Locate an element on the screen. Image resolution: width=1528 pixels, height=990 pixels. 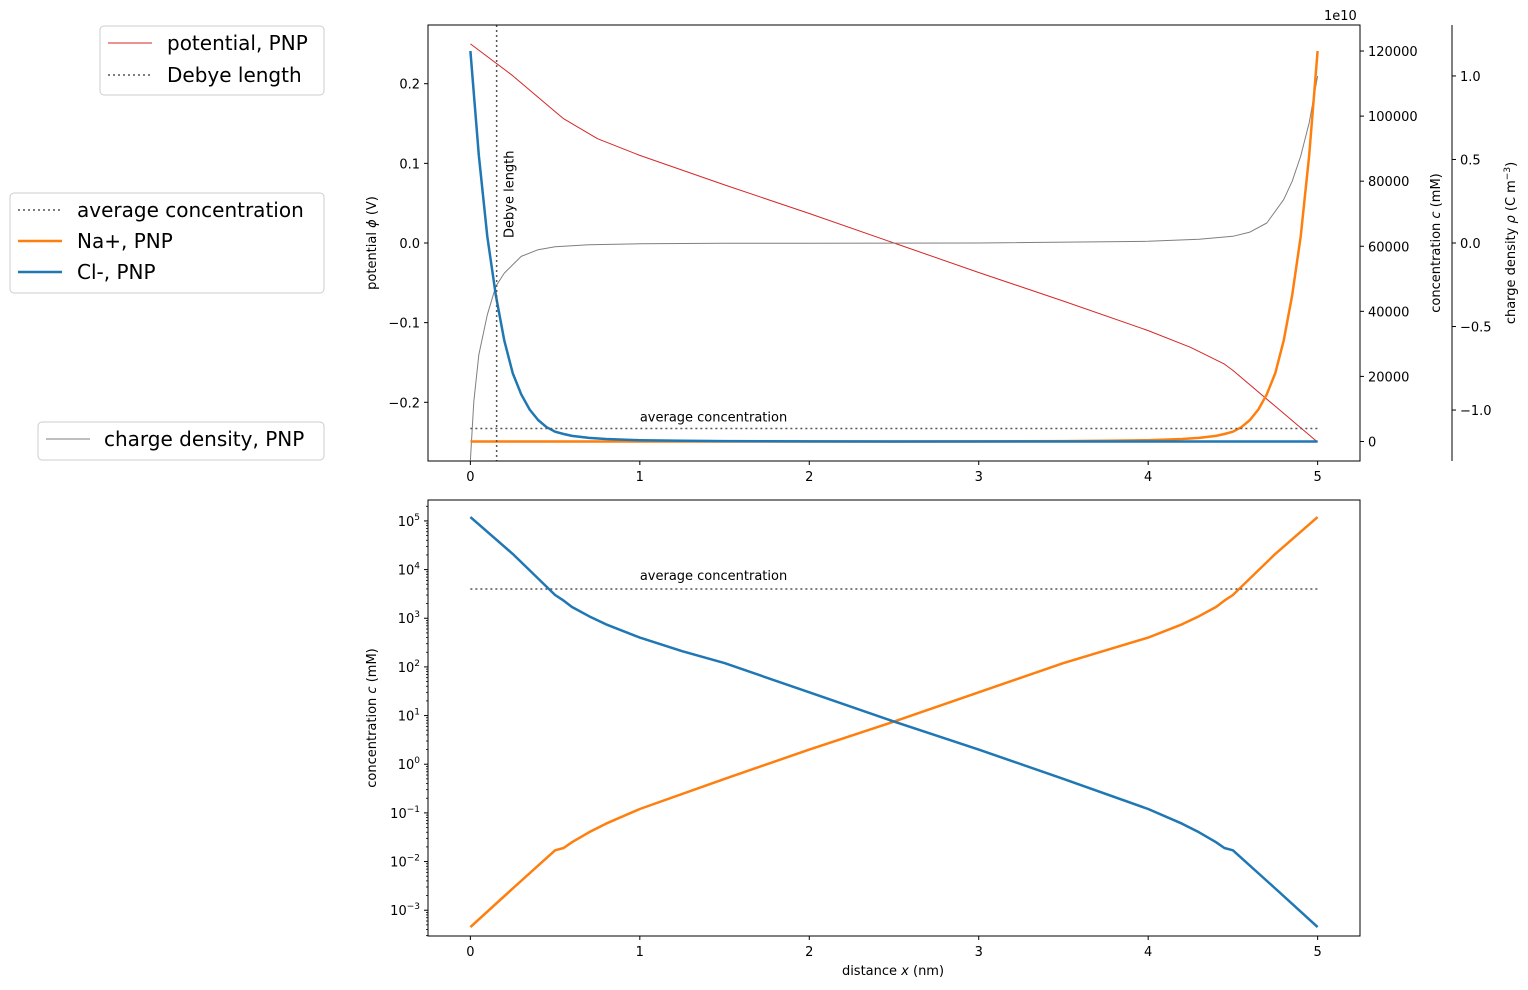
charge-offset-text: 1e10 is located at coordinates (1340, 16).